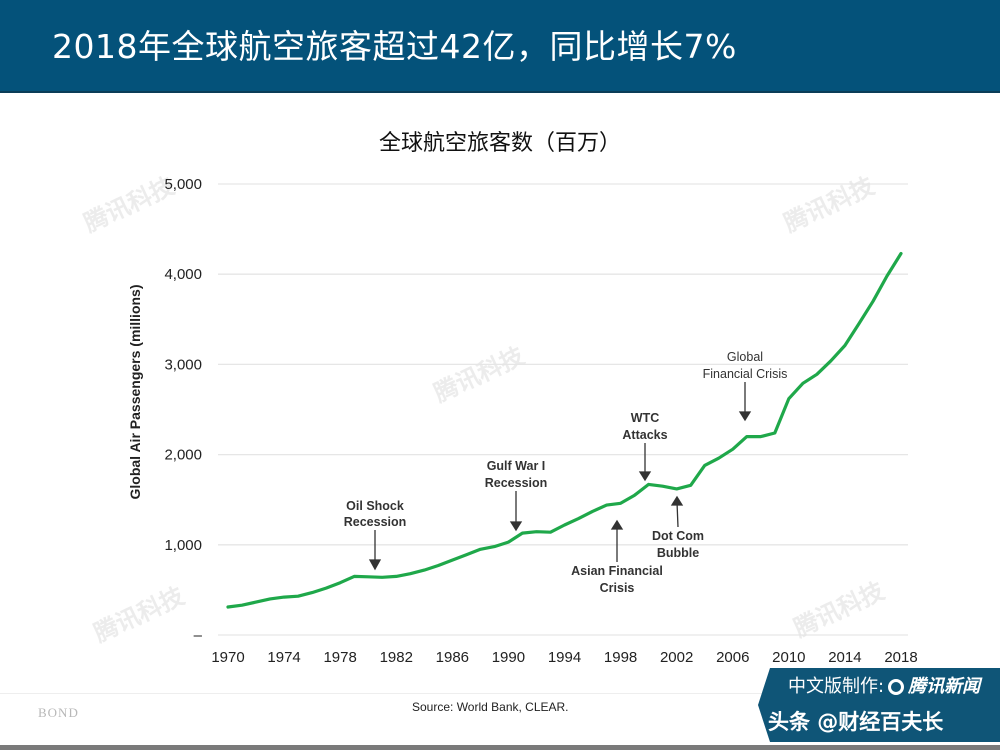  What do you see at coordinates (339, 657) in the screenshot?
I see `x-tick-label: 1978` at bounding box center [339, 657].